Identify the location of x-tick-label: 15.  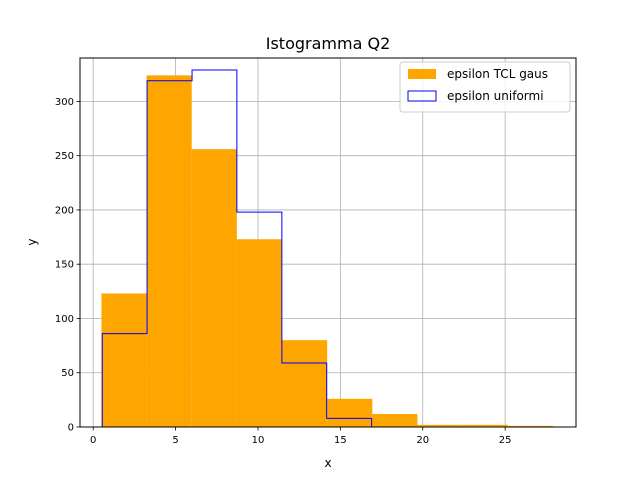
(340, 440).